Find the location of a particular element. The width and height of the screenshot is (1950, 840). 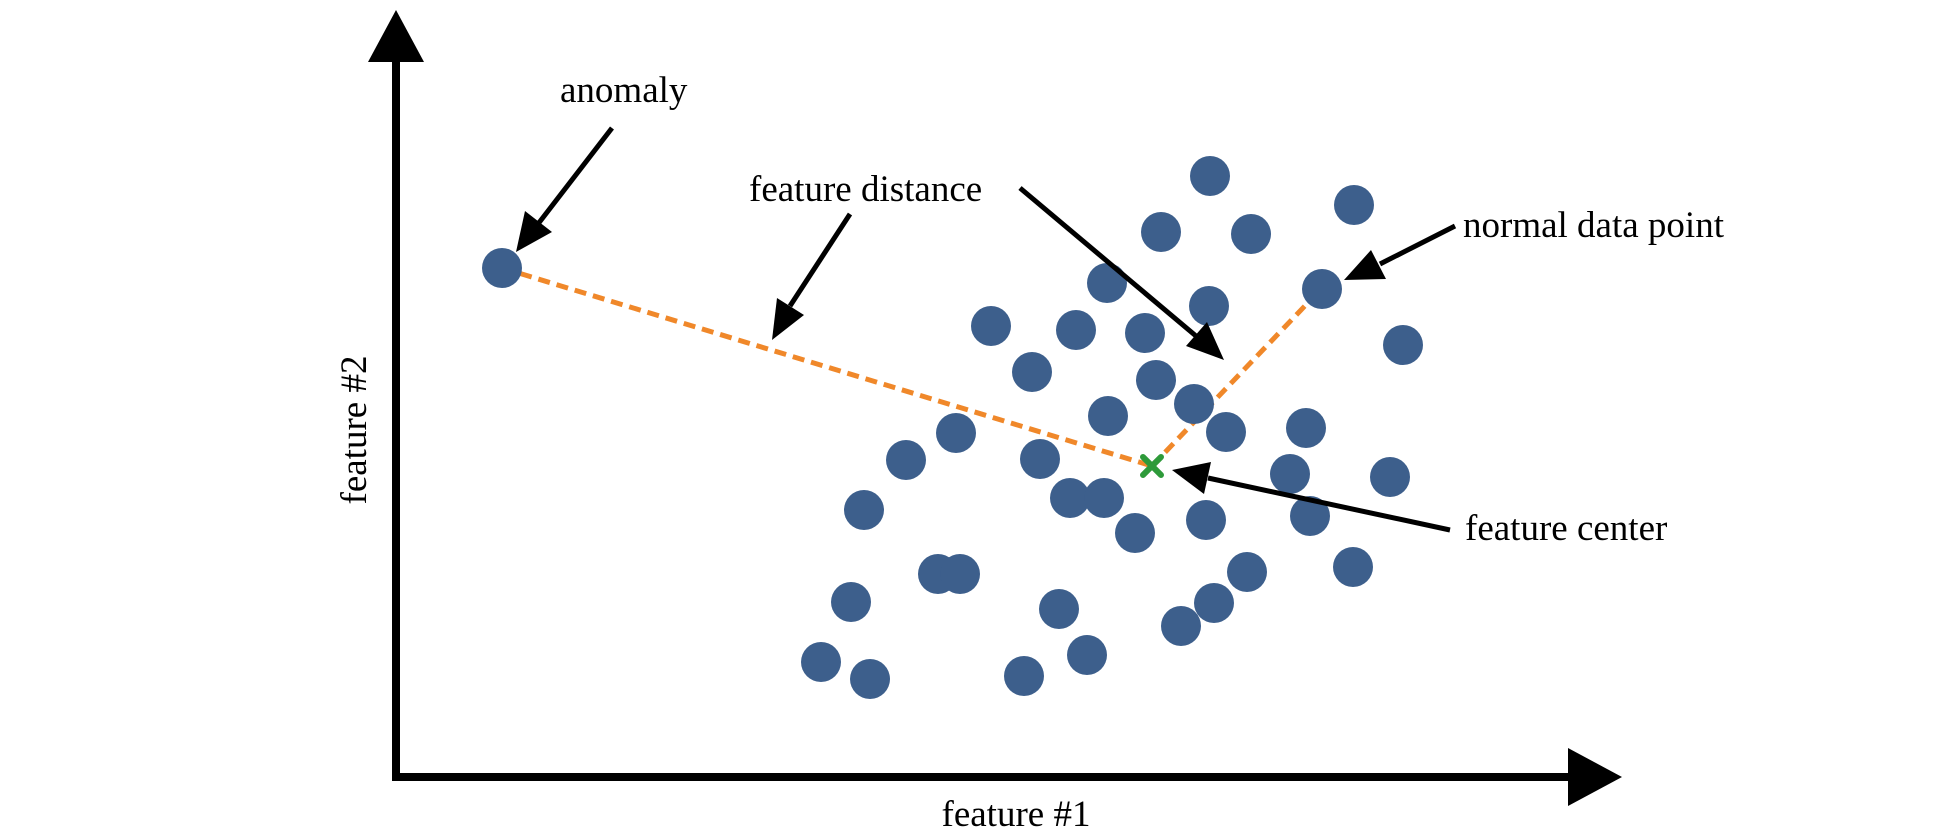

y-axis-label: feature #2 is located at coordinates (354, 430).